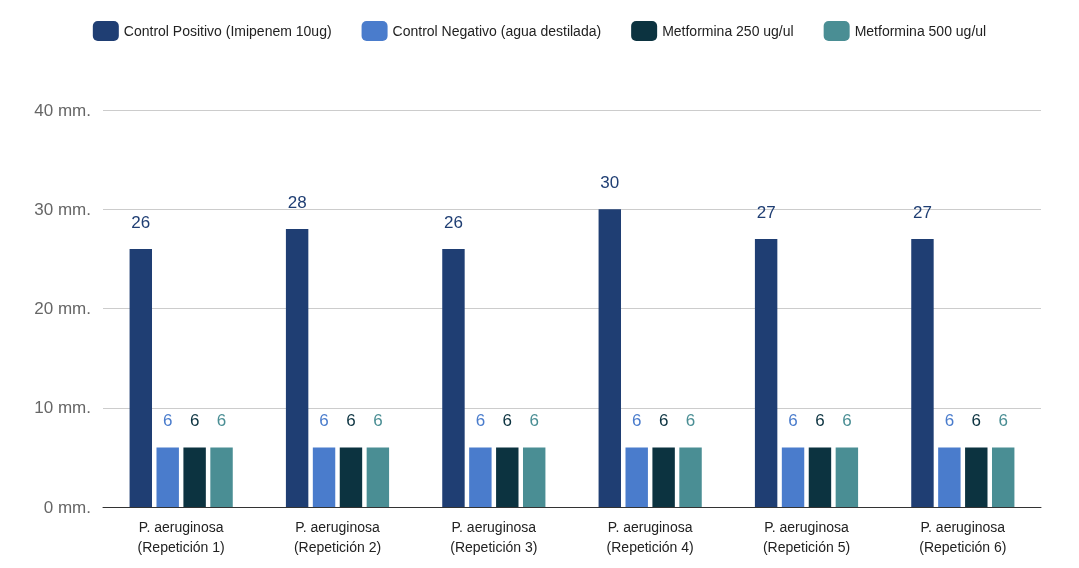 This screenshot has height=568, width=1079. Describe the element at coordinates (67, 507) in the screenshot. I see `y-tick-label: 0 mm.` at that location.